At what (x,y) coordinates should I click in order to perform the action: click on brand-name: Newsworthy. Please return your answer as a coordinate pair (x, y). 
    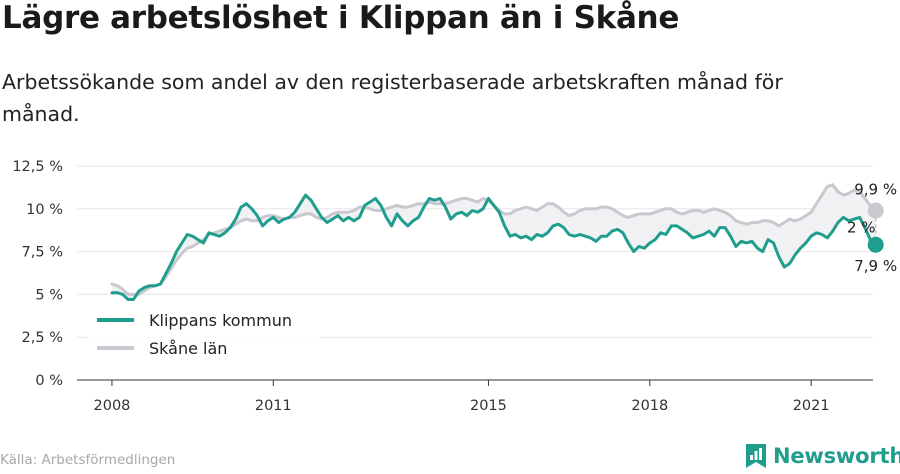
    Looking at the image, I should click on (836, 456).